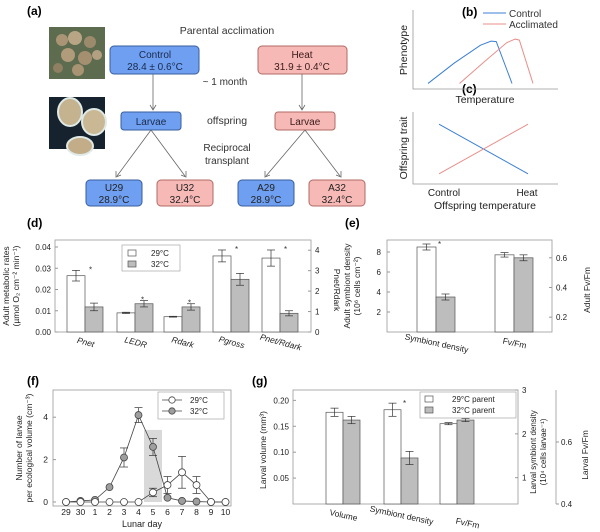 The image size is (600, 532). Describe the element at coordinates (191, 405) in the screenshot. I see `panel-f-legend` at that location.